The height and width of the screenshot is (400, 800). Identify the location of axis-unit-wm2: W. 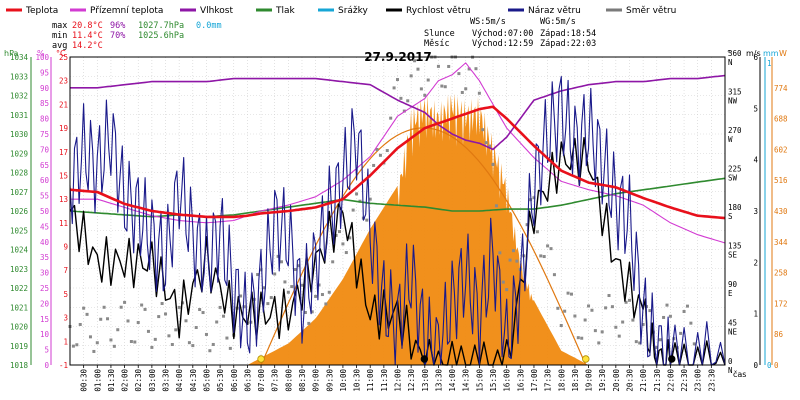
(783, 53).